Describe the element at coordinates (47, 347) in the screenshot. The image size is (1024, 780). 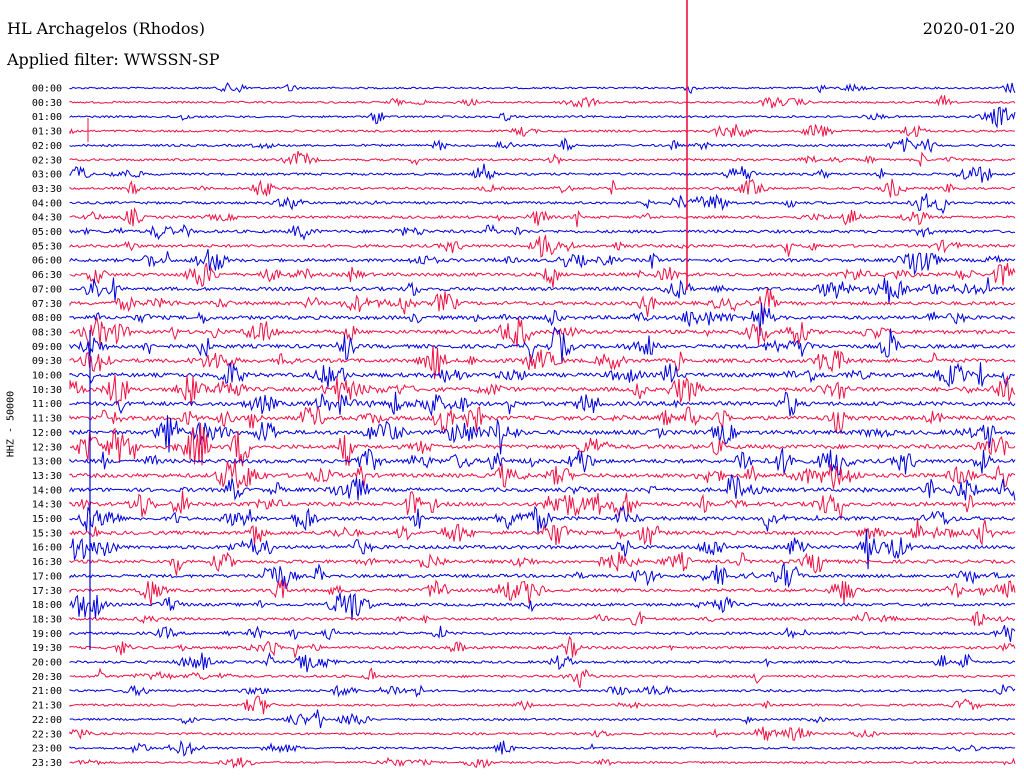
I see `time-tick-0900: 09:00` at that location.